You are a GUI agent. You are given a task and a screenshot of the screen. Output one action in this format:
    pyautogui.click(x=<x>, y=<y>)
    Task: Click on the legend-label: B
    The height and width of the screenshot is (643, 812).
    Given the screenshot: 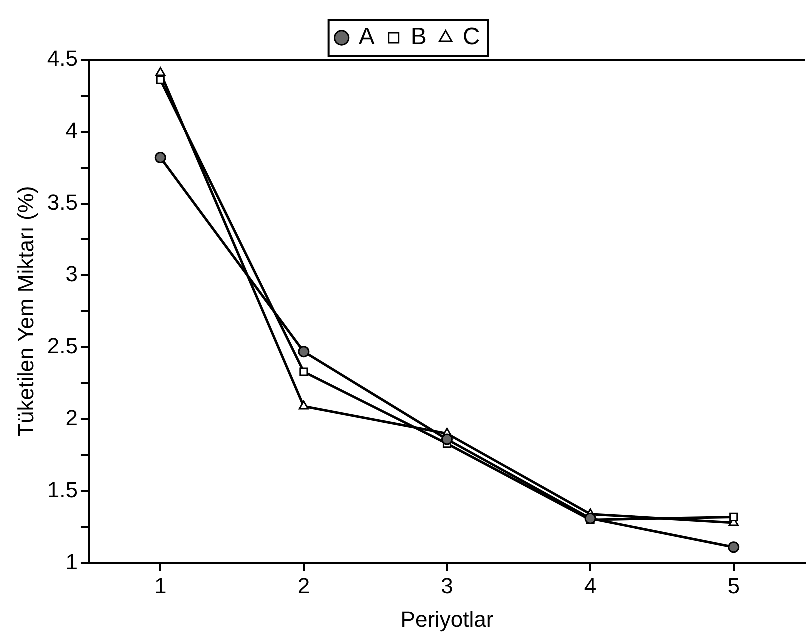 What is the action you would take?
    pyautogui.click(x=418, y=37)
    